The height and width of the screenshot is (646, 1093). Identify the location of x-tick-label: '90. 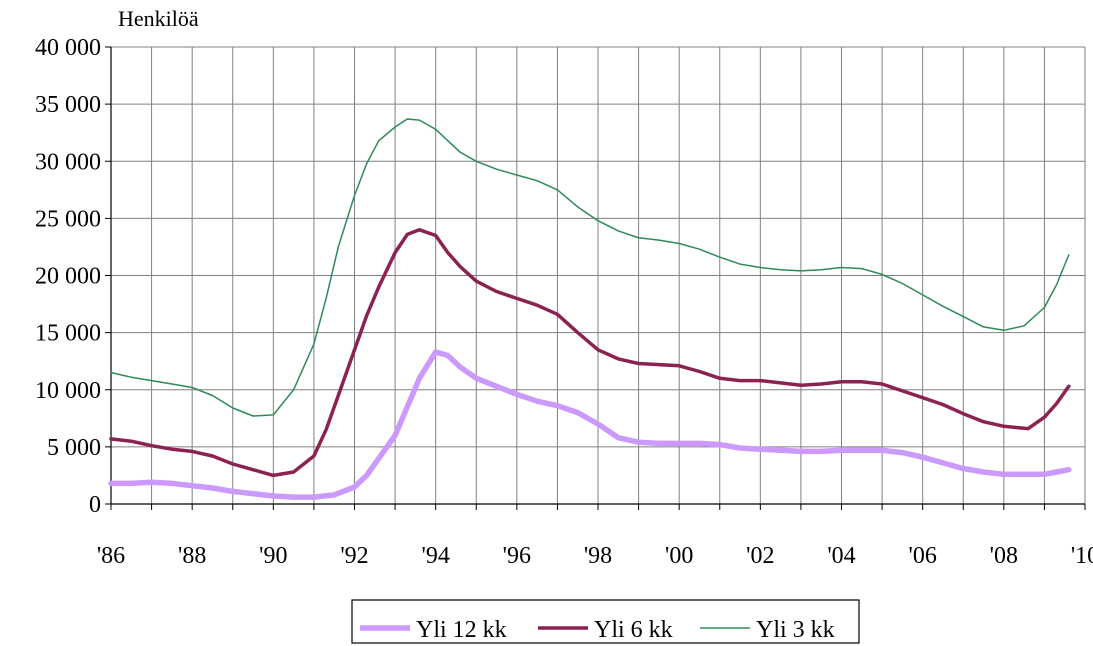
(273, 556).